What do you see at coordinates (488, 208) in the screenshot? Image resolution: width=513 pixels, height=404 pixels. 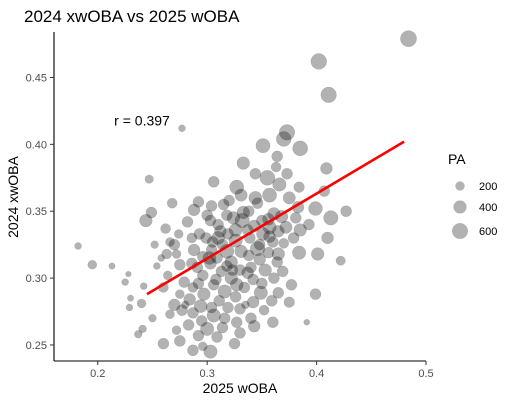 I see `legend-label: 400` at bounding box center [488, 208].